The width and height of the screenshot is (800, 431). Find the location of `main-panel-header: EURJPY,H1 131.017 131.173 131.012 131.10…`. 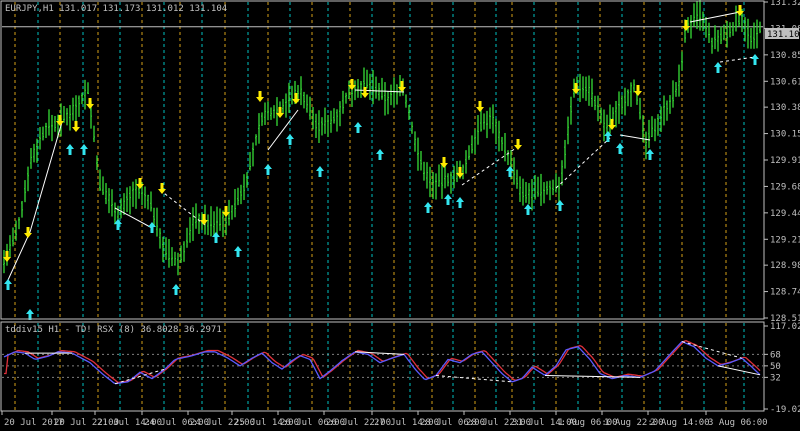

main-panel-header: EURJPY,H1 131.017 131.173 131.012 131.10… is located at coordinates (116, 9).